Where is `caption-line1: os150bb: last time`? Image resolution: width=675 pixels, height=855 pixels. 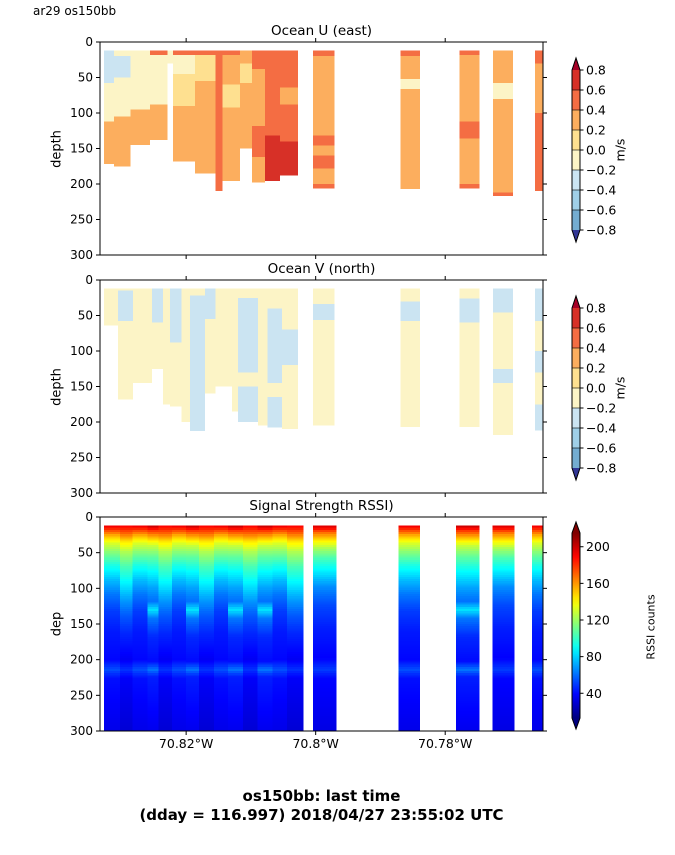
caption-line1: os150bb: last time is located at coordinates (321, 796).